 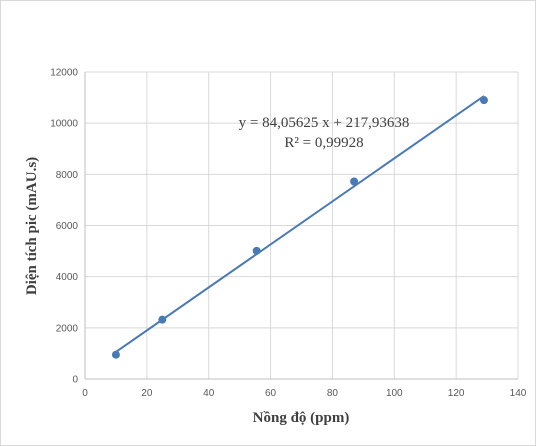 What do you see at coordinates (304, 393) in the screenshot?
I see `x-tick-labels: 0 20 40 60 80 100 120 140` at bounding box center [304, 393].